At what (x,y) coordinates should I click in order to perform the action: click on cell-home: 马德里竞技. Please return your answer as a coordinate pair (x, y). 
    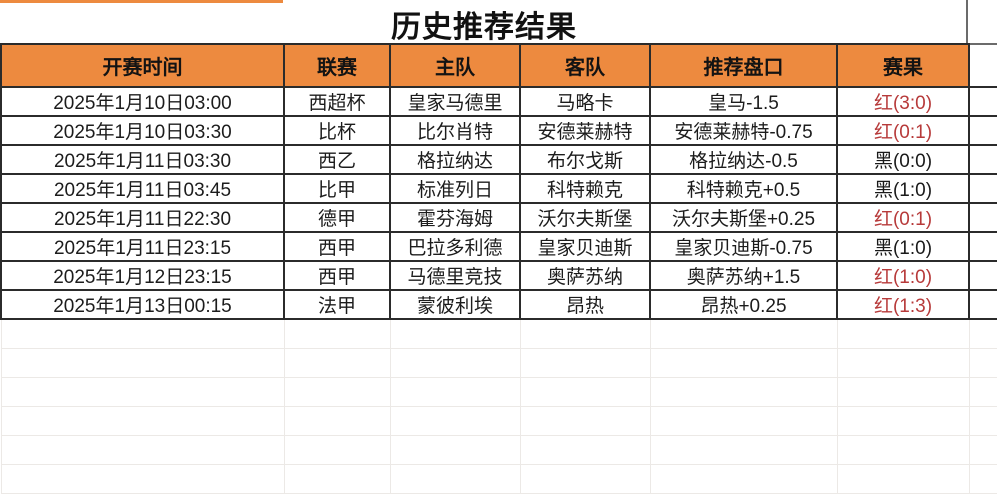
    Looking at the image, I should click on (455, 275).